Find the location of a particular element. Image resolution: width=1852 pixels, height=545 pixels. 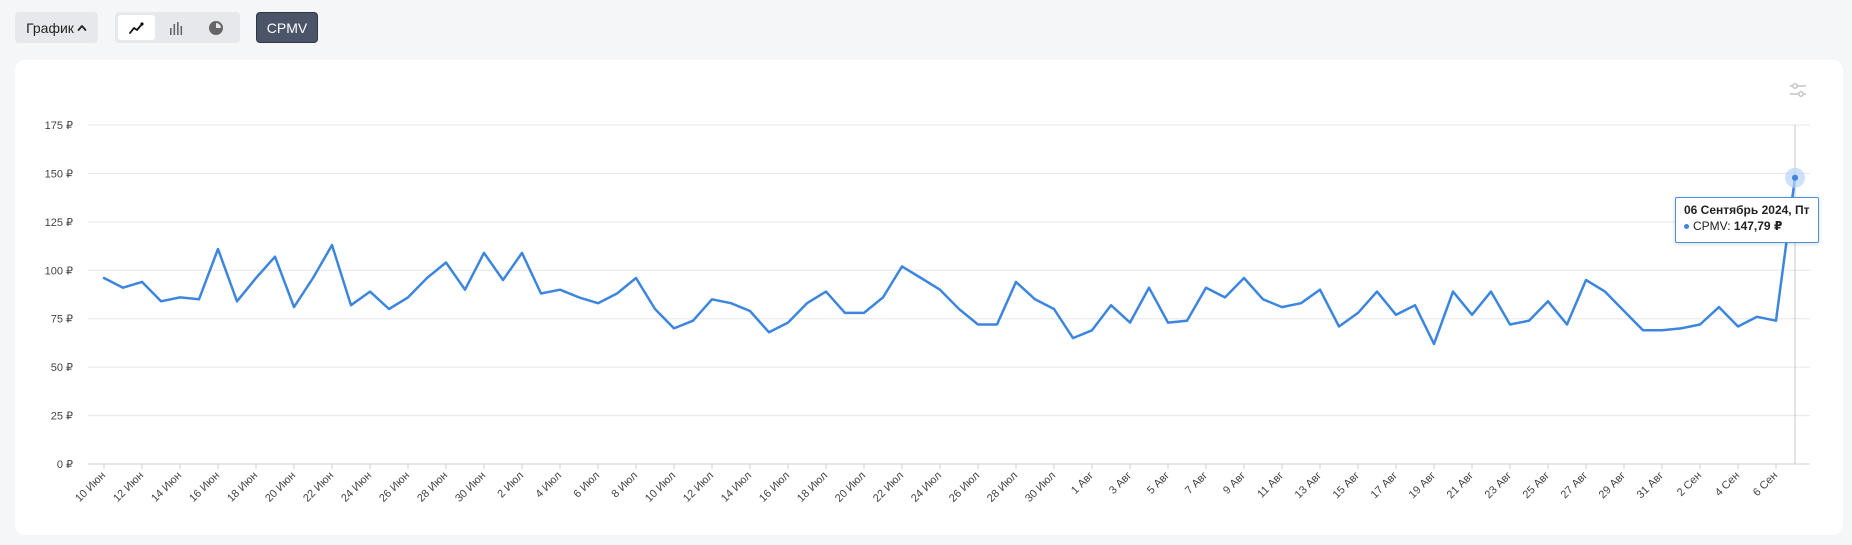

x-tick-label: 21 Авг is located at coordinates (1460, 485).